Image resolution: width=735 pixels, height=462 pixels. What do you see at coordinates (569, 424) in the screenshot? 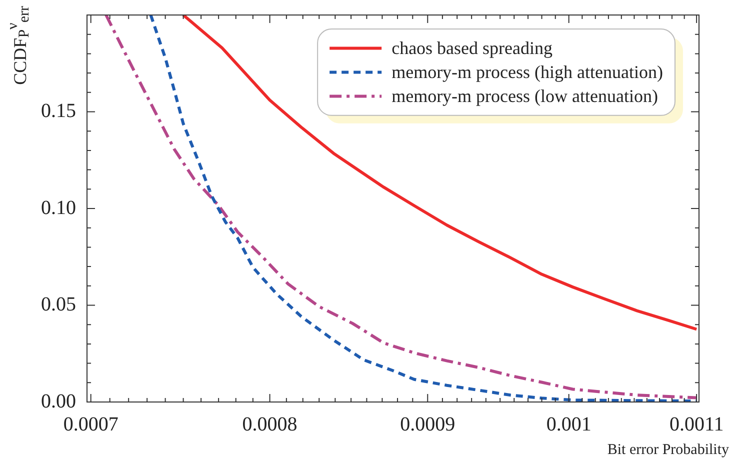
I see `x-tick-label: 0.001` at bounding box center [569, 424].